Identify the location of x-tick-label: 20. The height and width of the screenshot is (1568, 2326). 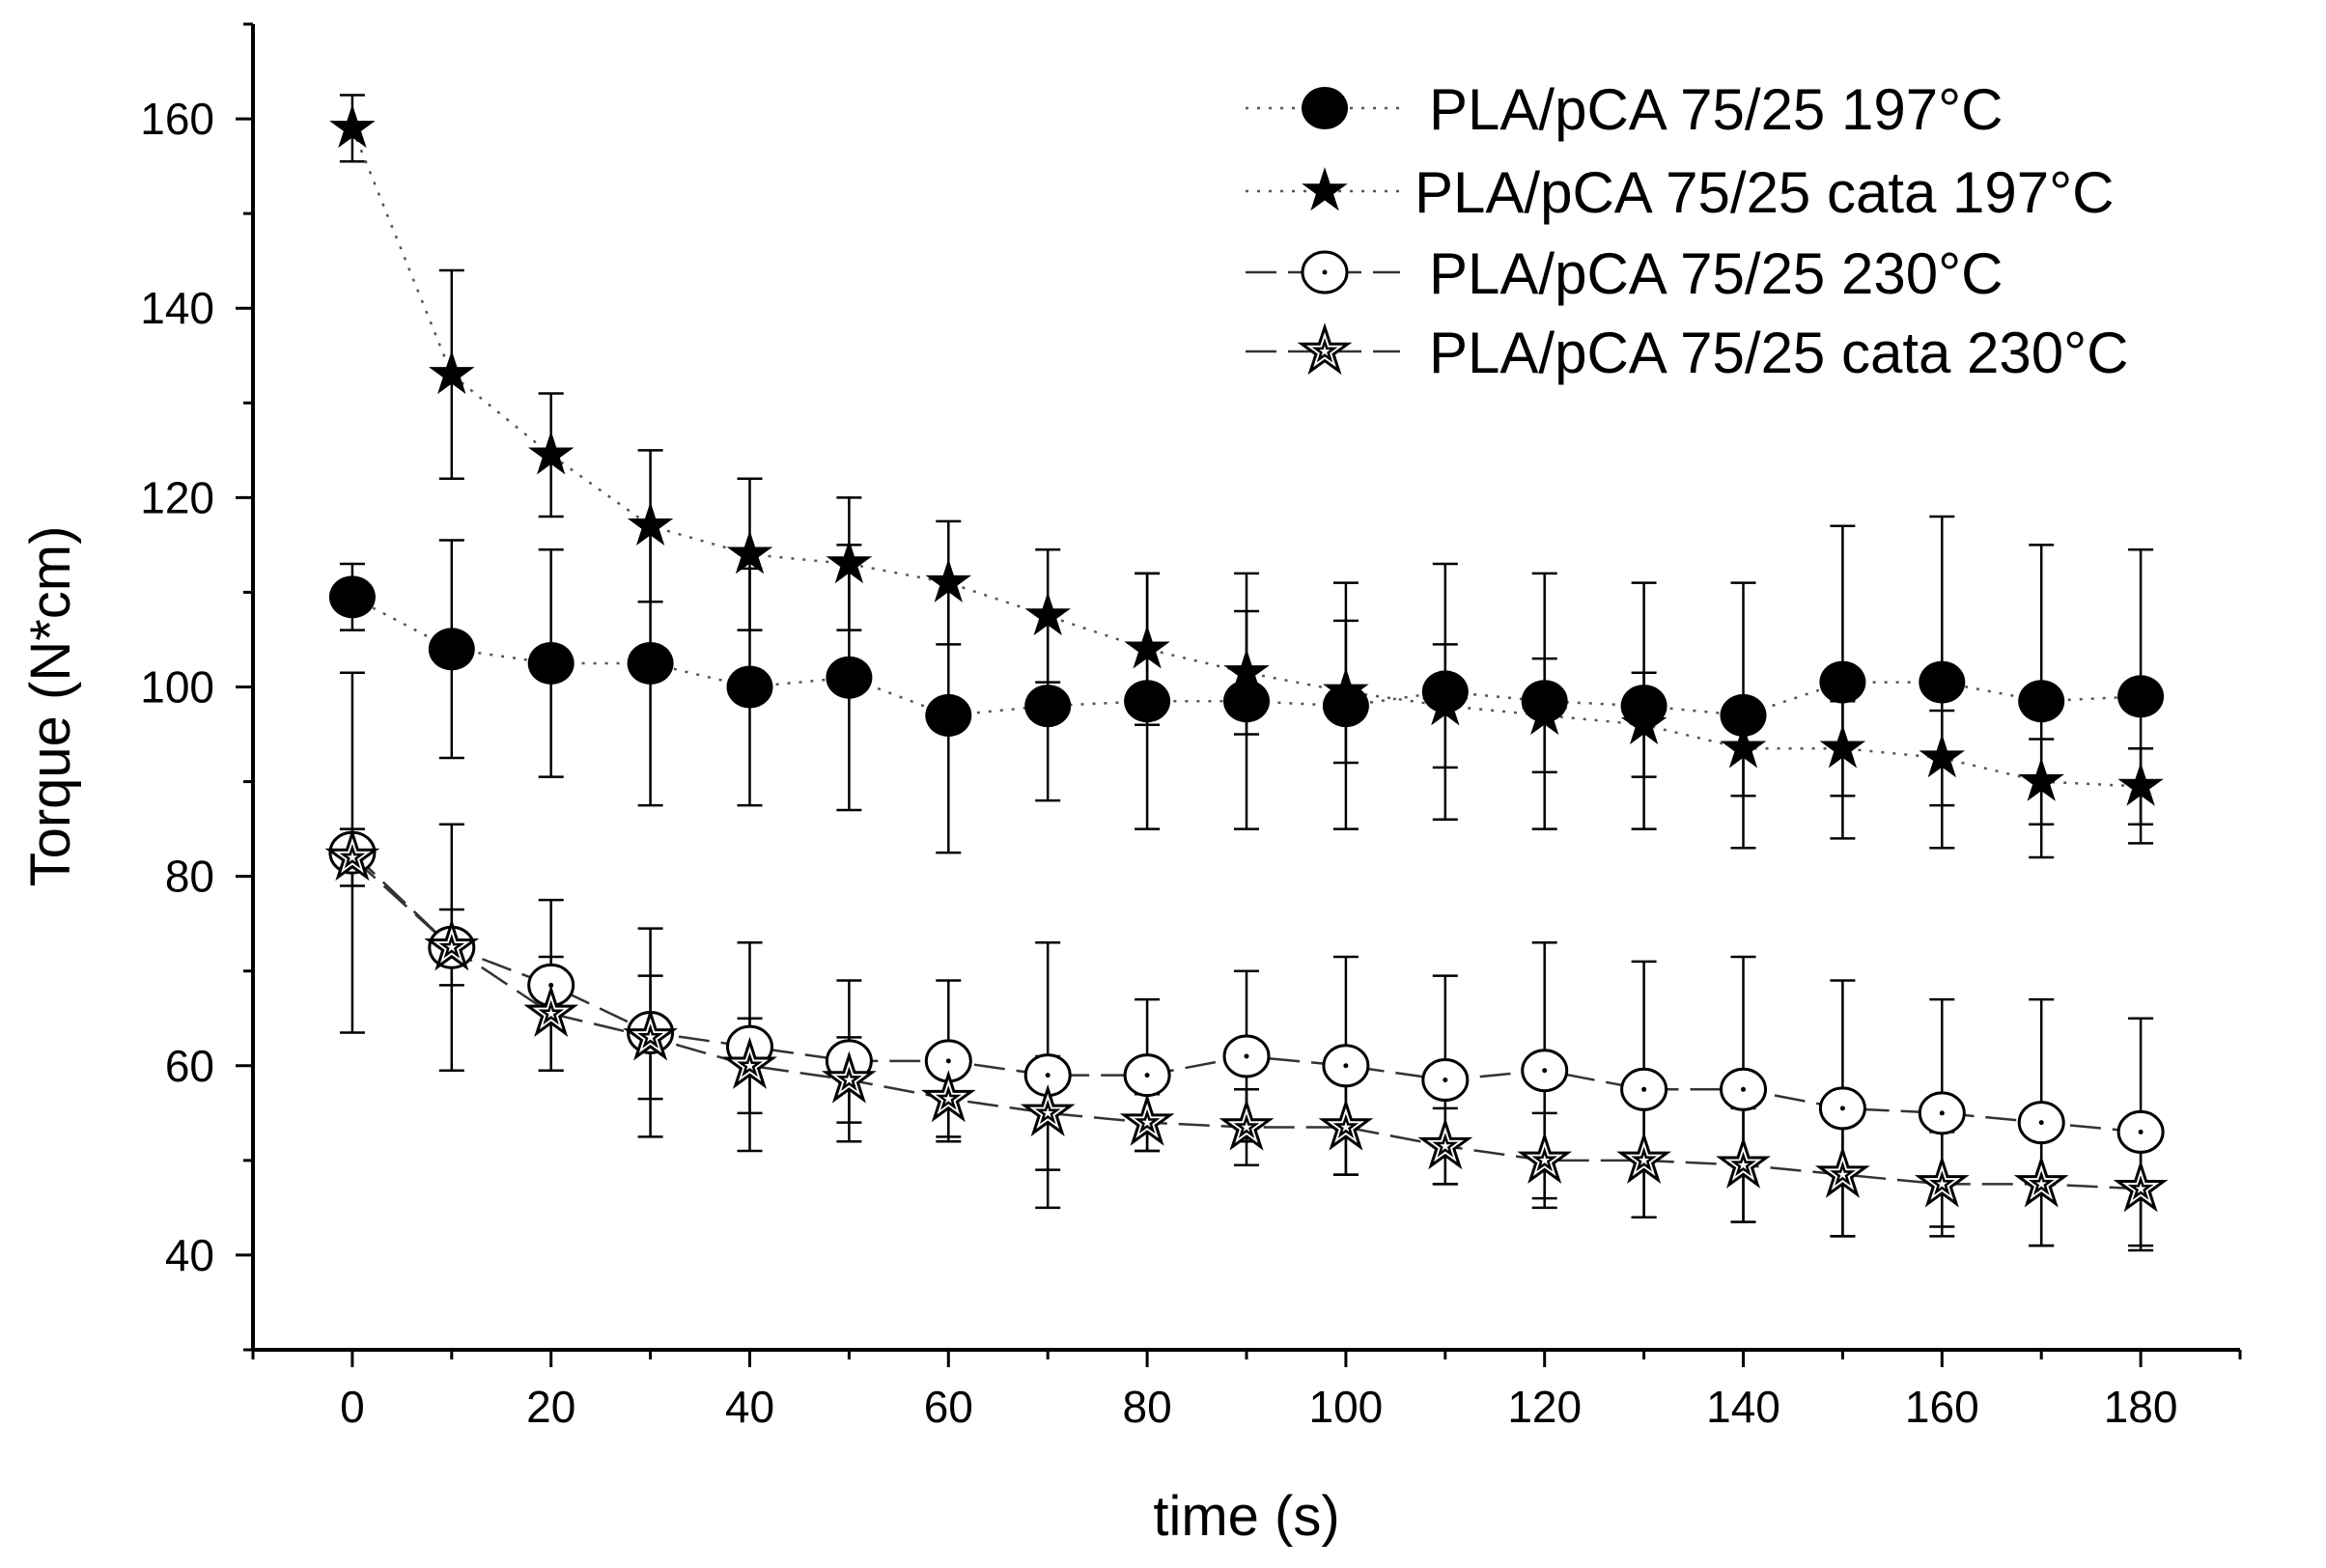
(550, 1407).